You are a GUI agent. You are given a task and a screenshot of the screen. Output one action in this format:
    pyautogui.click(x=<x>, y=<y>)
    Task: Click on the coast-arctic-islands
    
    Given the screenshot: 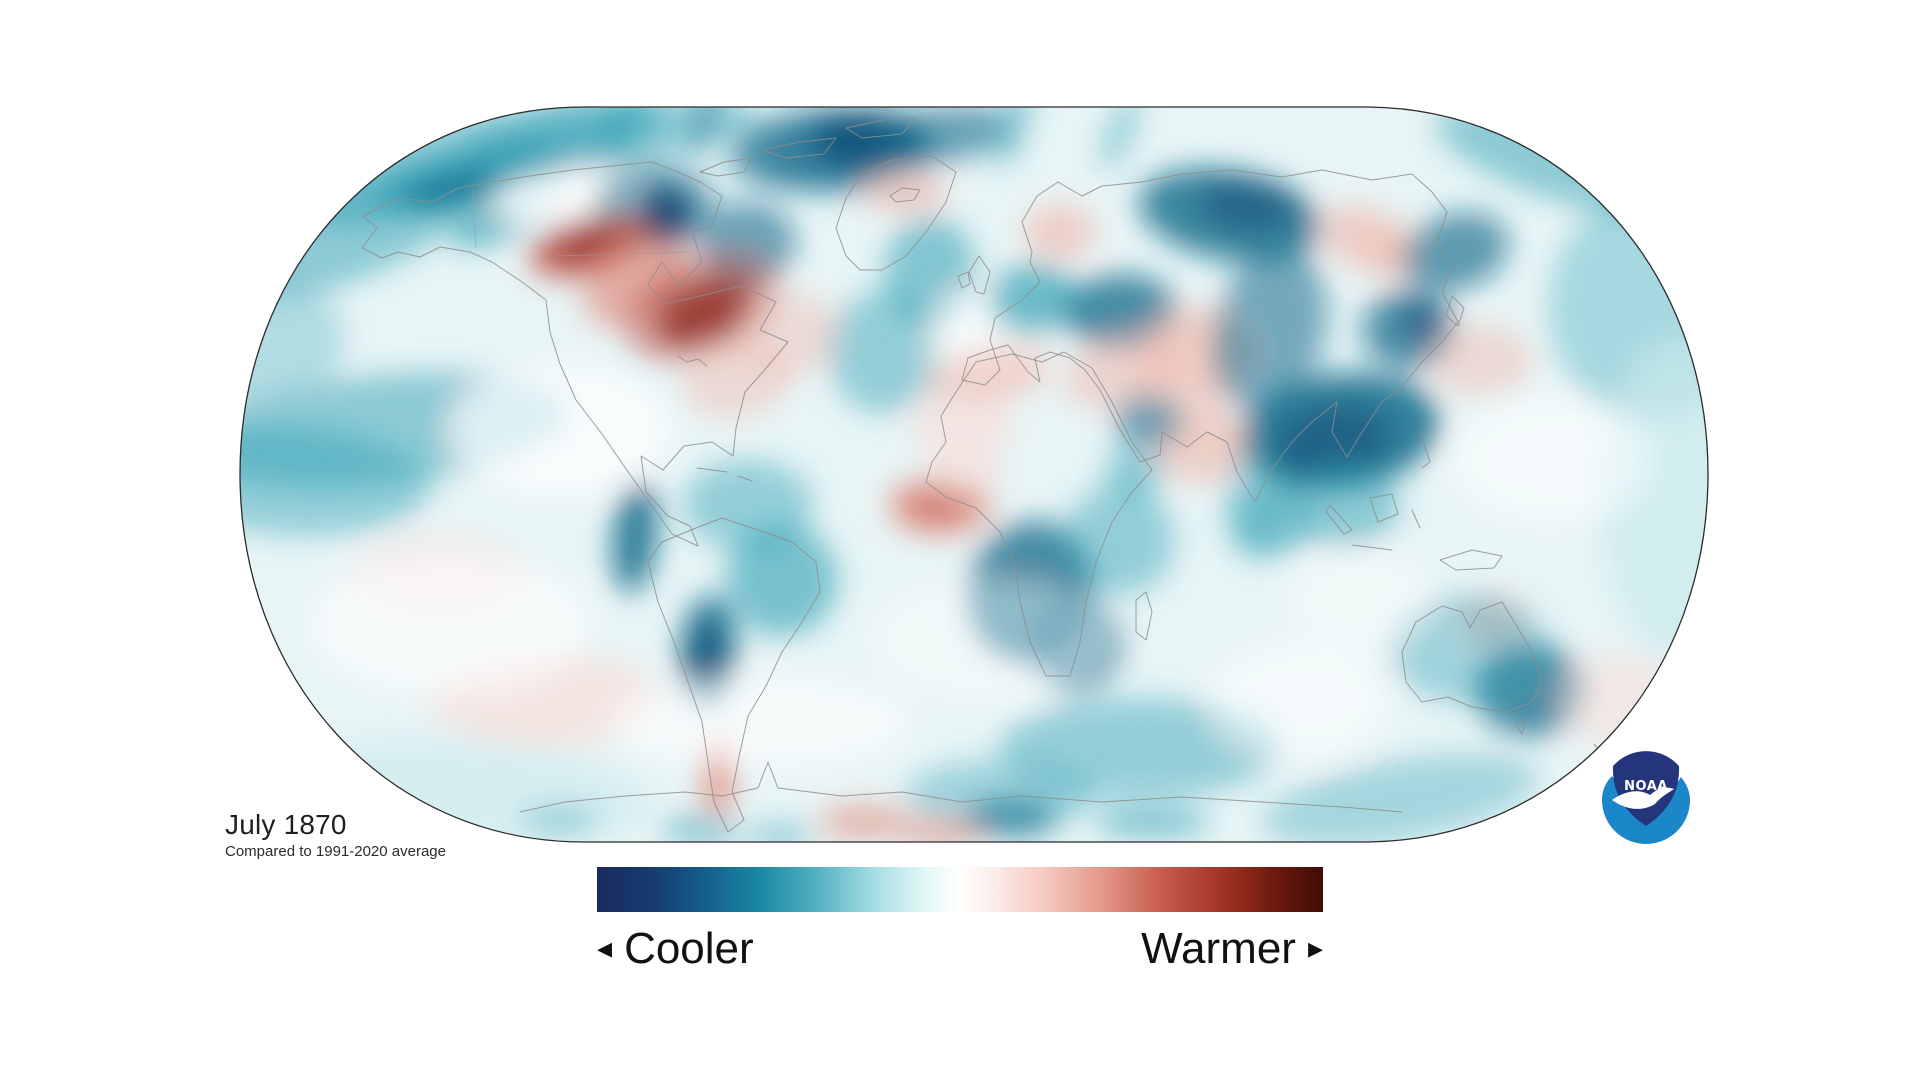 What is the action you would take?
    pyautogui.click(x=808, y=147)
    